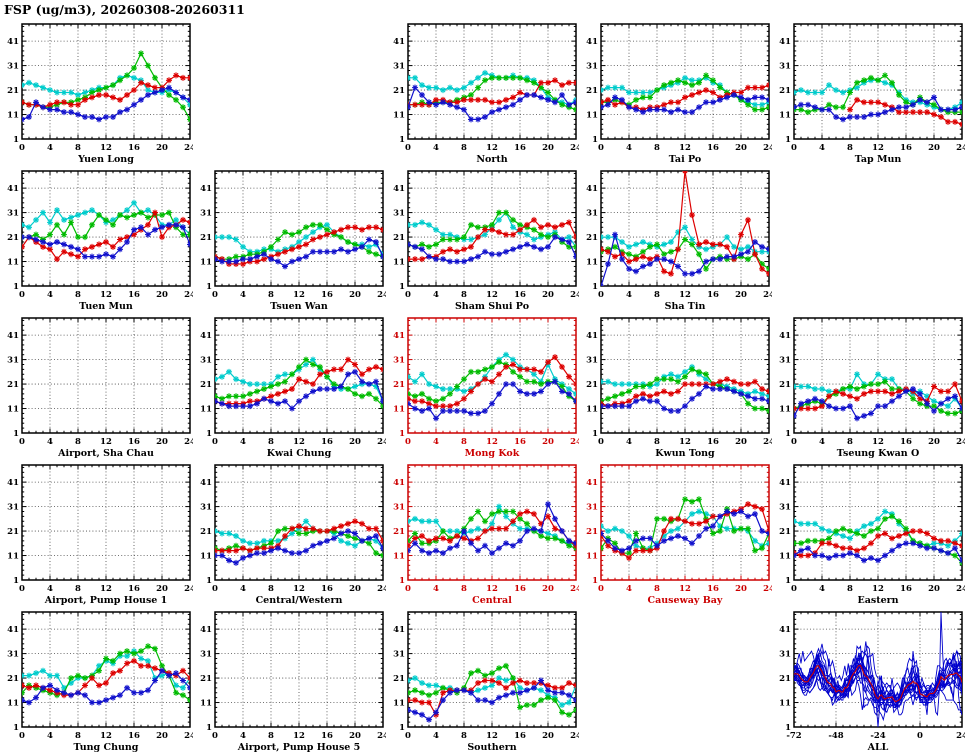 Image resolution: width=965 pixels, height=755 pixels. I want to click on chart-label: Southern, so click(491, 747).